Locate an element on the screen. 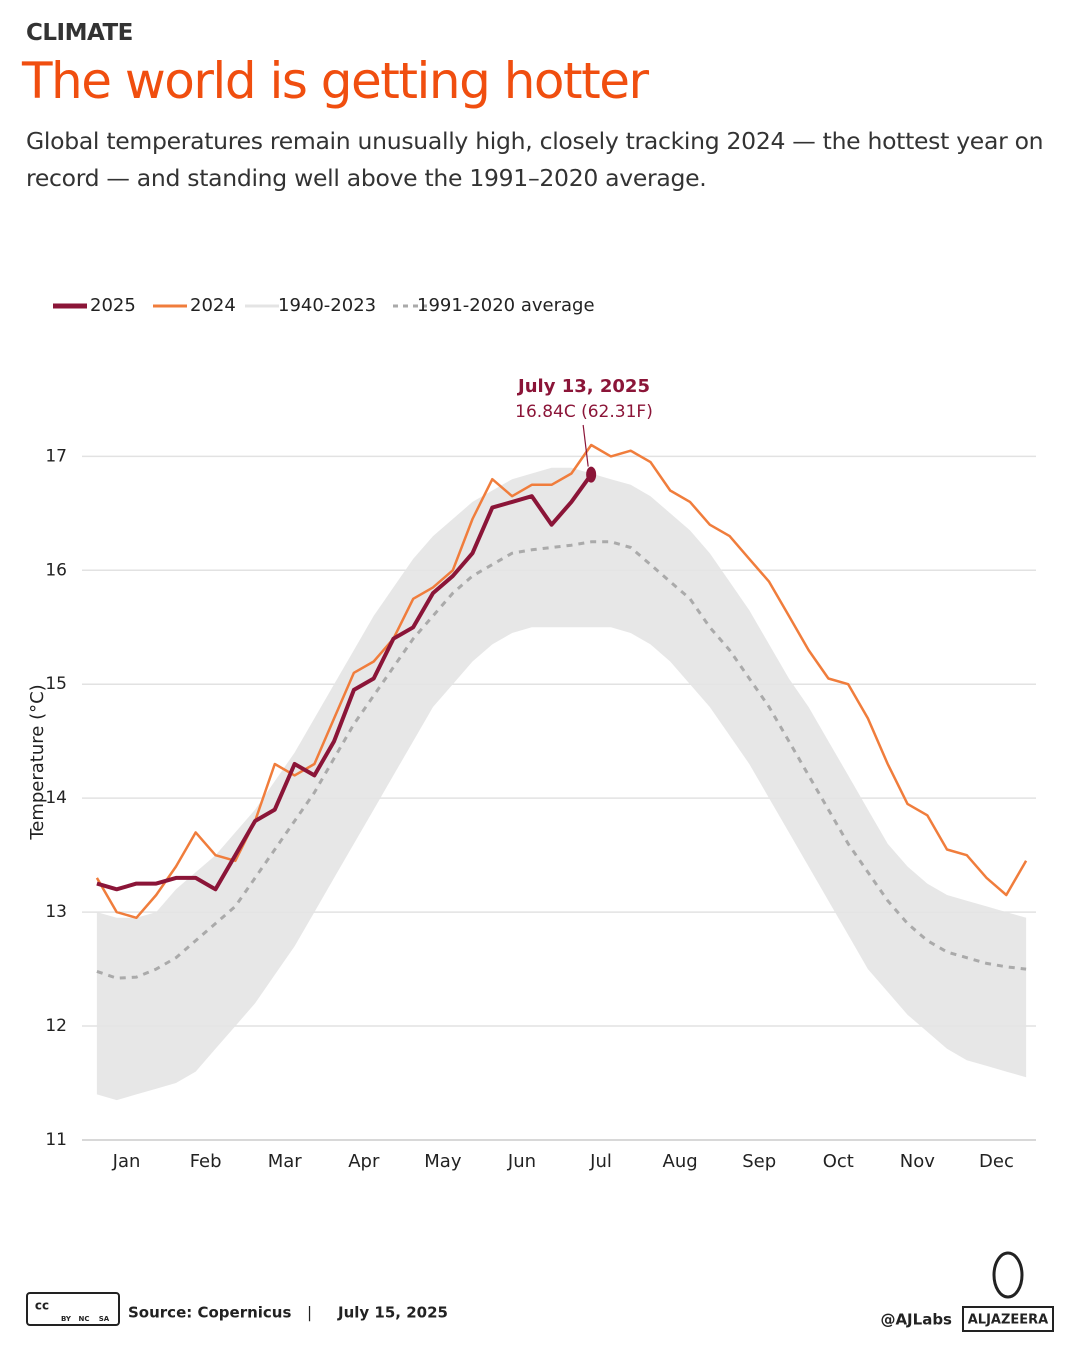 The width and height of the screenshot is (1080, 1351). y-tick-label: 15 is located at coordinates (56, 684).